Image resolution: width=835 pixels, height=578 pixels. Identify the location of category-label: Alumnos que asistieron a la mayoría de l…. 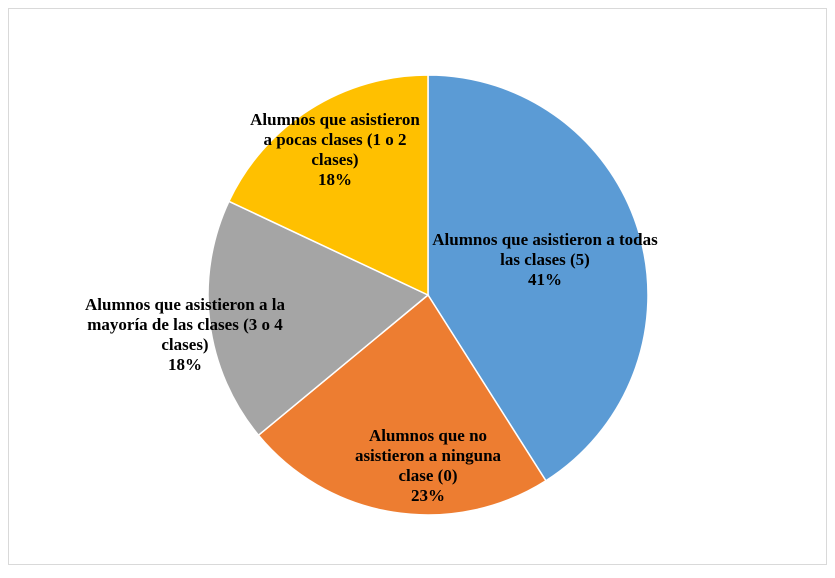
(185, 324).